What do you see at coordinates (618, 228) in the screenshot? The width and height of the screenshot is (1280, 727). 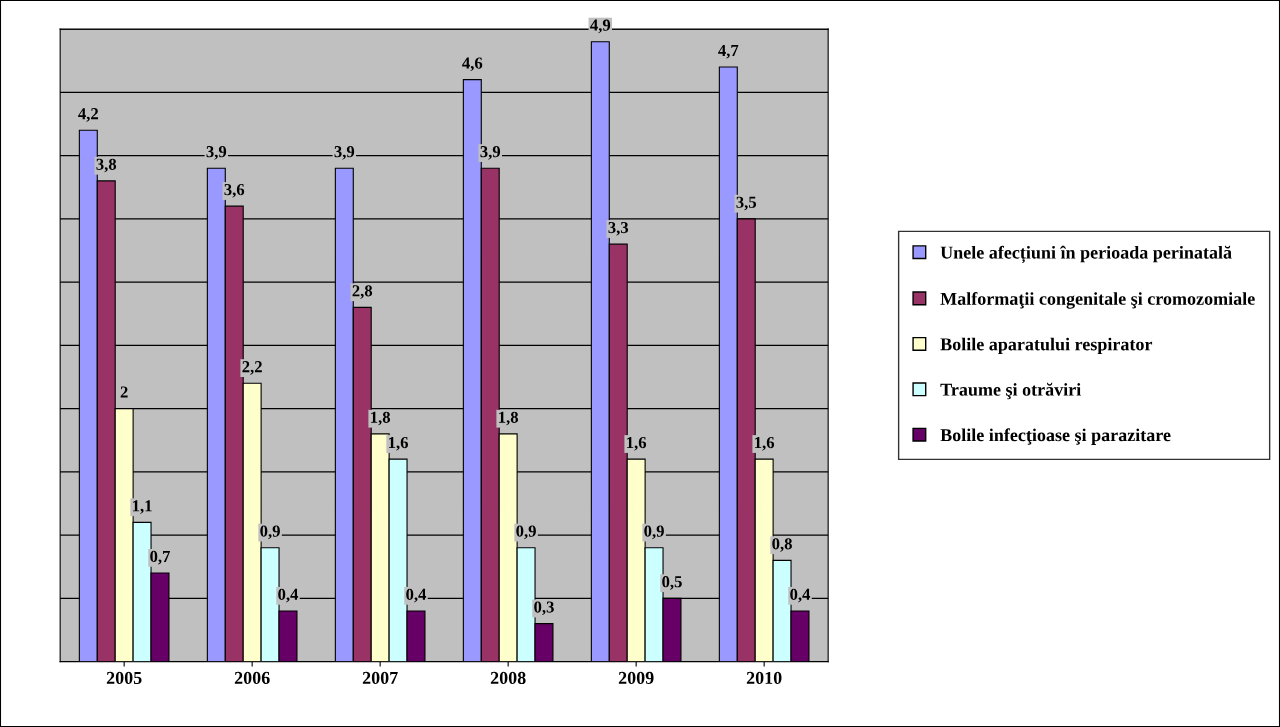 I see `data-label: 3,3` at bounding box center [618, 228].